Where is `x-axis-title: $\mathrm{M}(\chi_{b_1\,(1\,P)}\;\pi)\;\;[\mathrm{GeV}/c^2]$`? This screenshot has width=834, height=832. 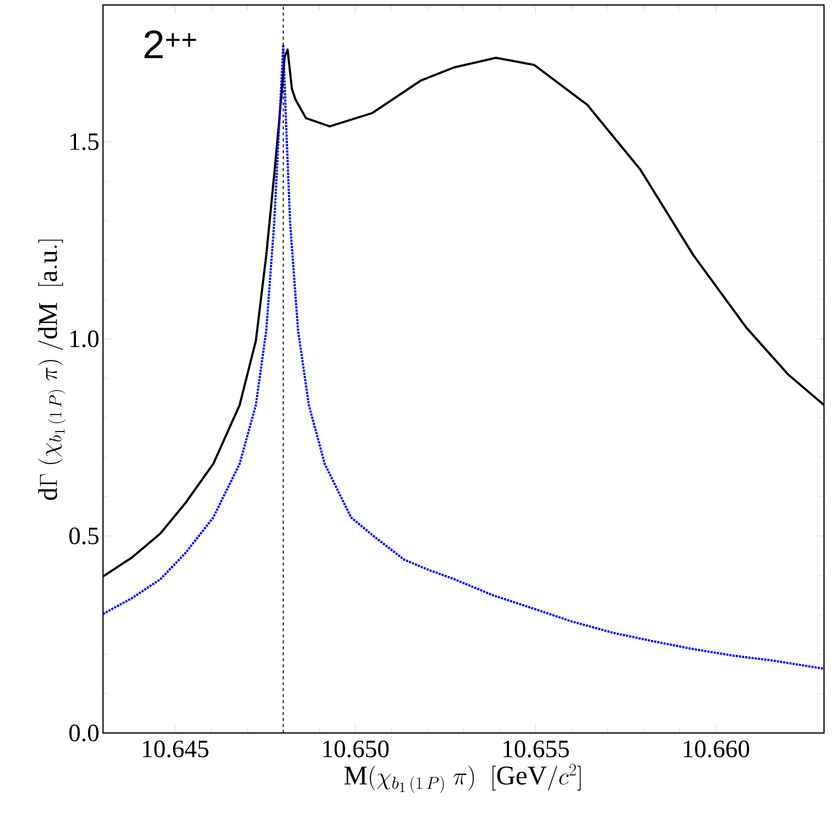 x-axis-title: $\mathrm{M}(\chi_{b_1\,(1\,P)}\;\pi)\;\;[\mathrm{GeV}/c^2]$ is located at coordinates (462, 779).